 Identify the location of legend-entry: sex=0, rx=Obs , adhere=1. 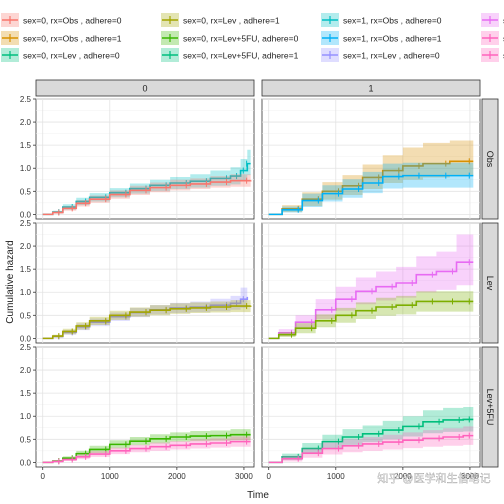
(61, 38).